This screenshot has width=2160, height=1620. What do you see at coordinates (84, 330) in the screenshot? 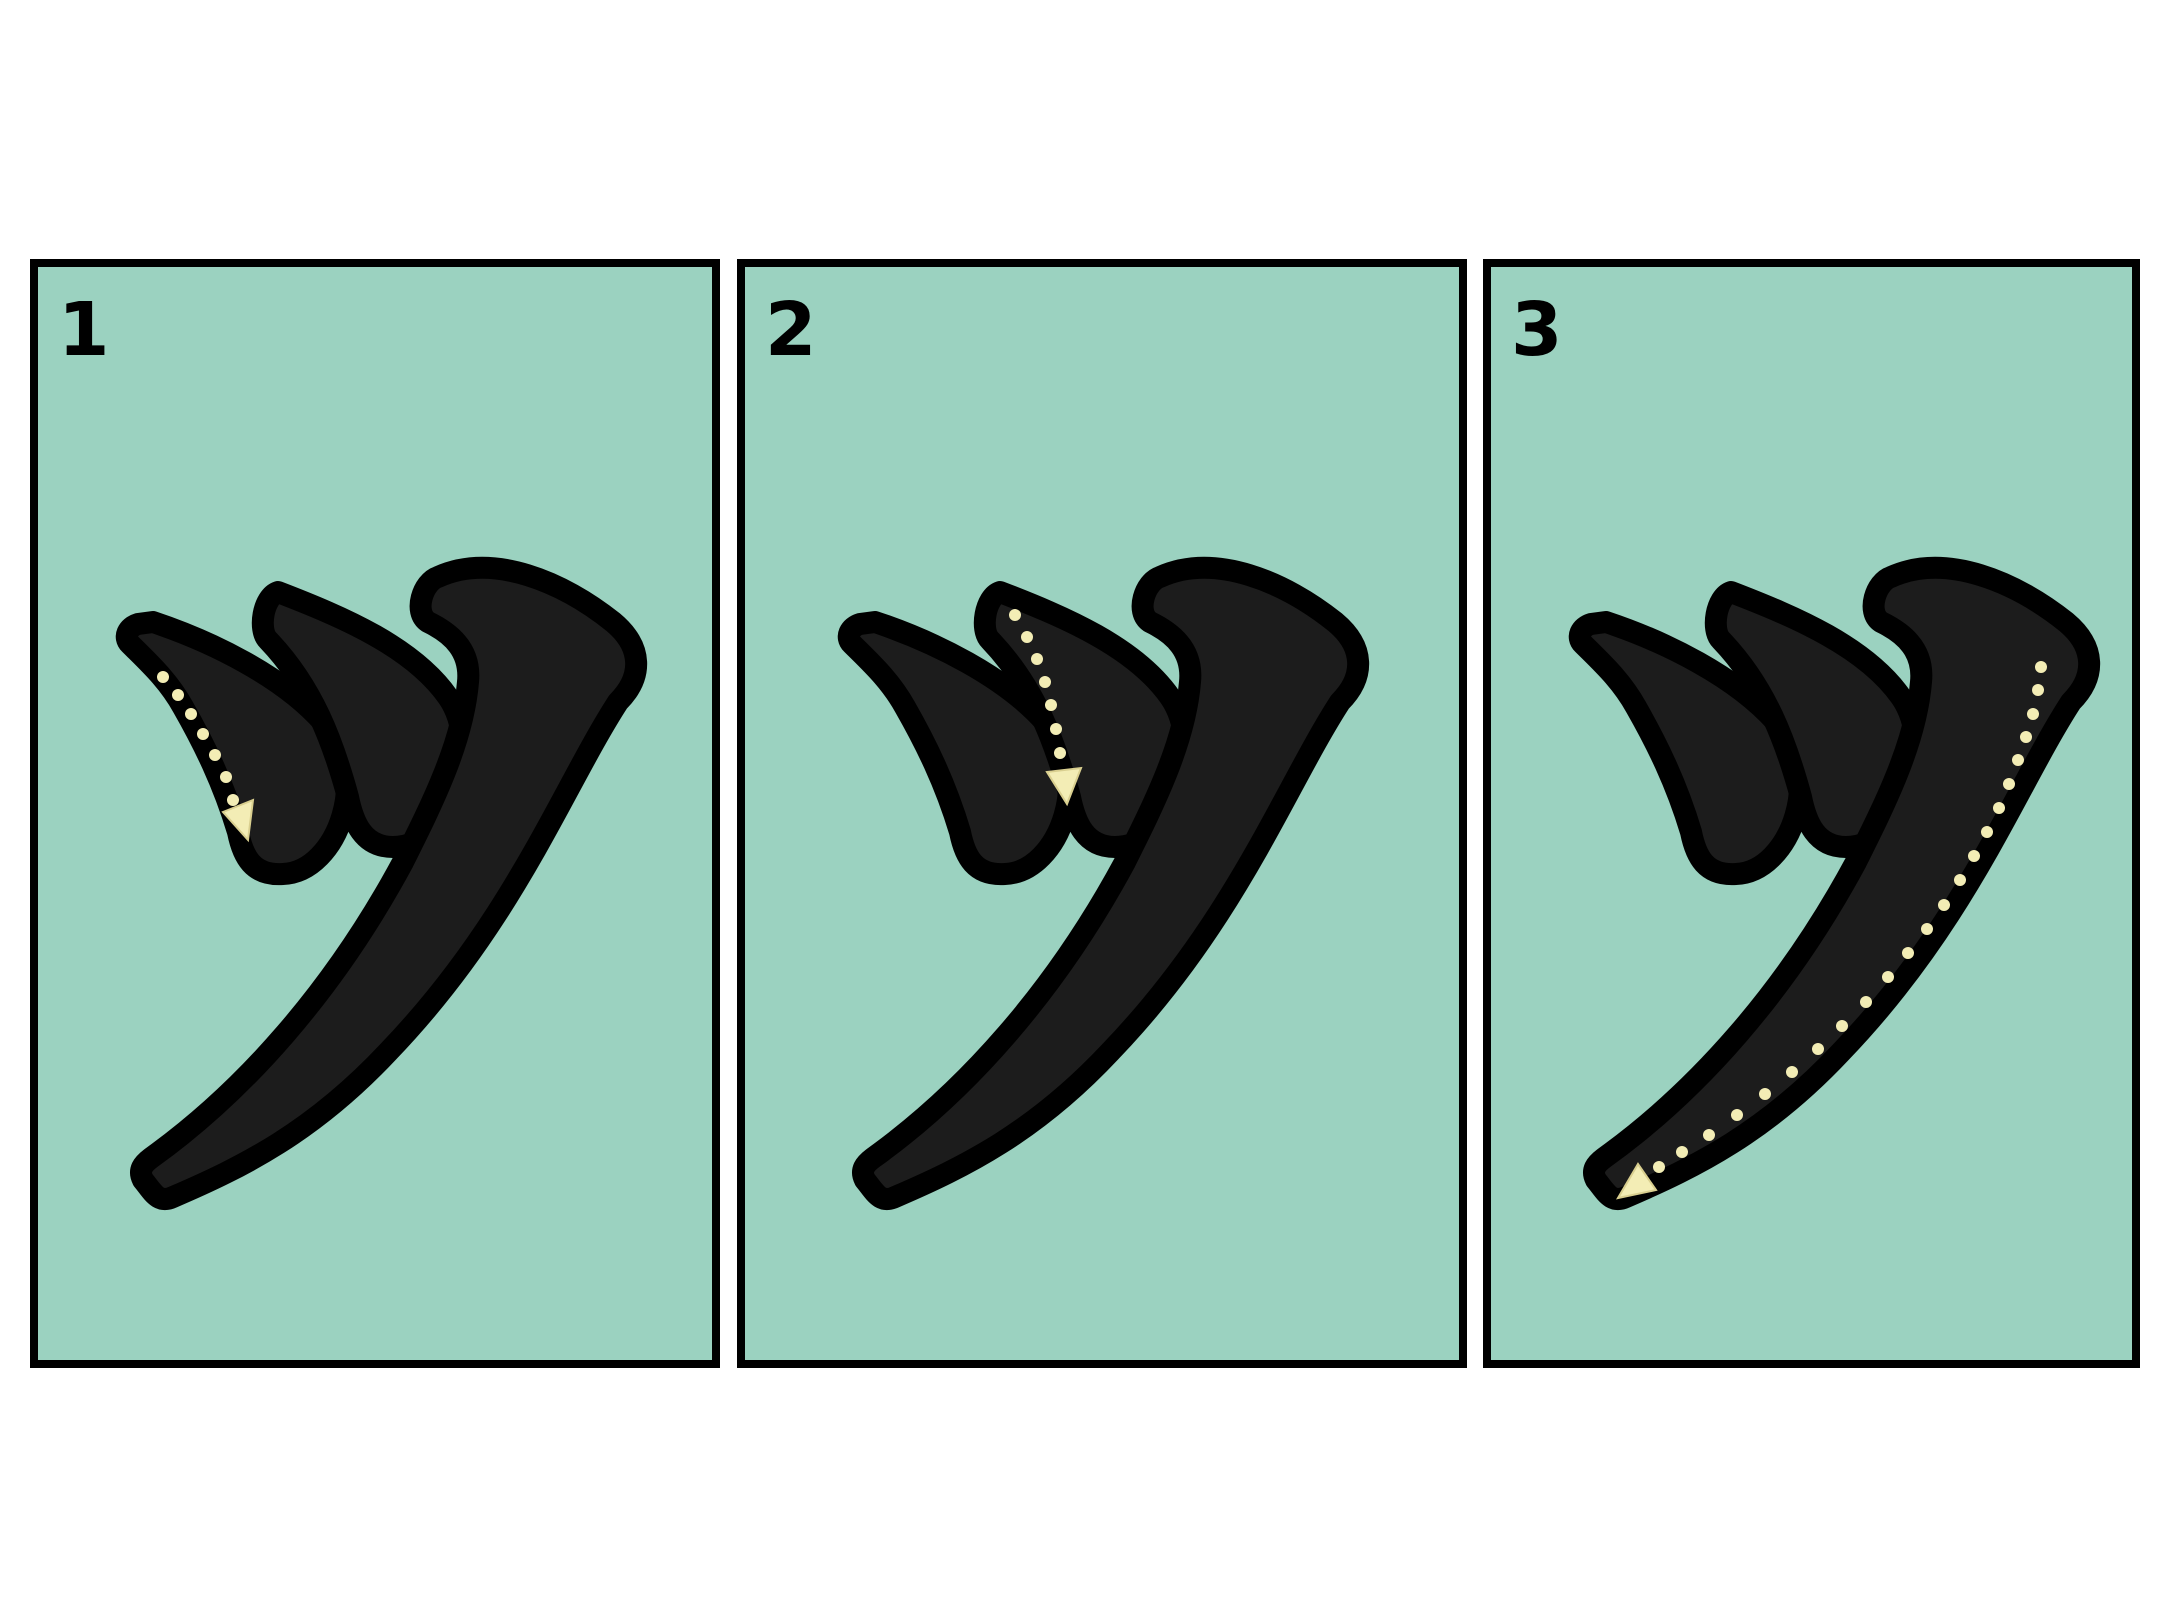
I see `step-number: 1` at bounding box center [84, 330].